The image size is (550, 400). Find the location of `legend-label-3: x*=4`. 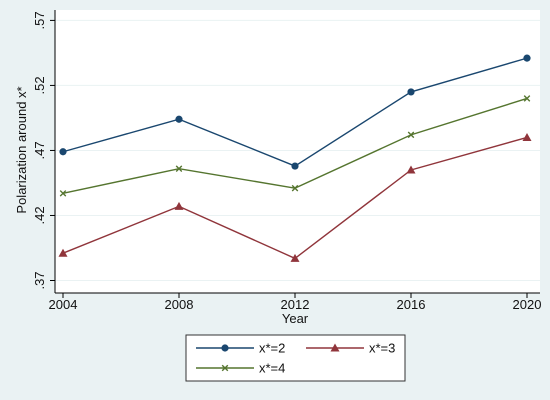

legend-label-3: x*=4 is located at coordinates (272, 368).